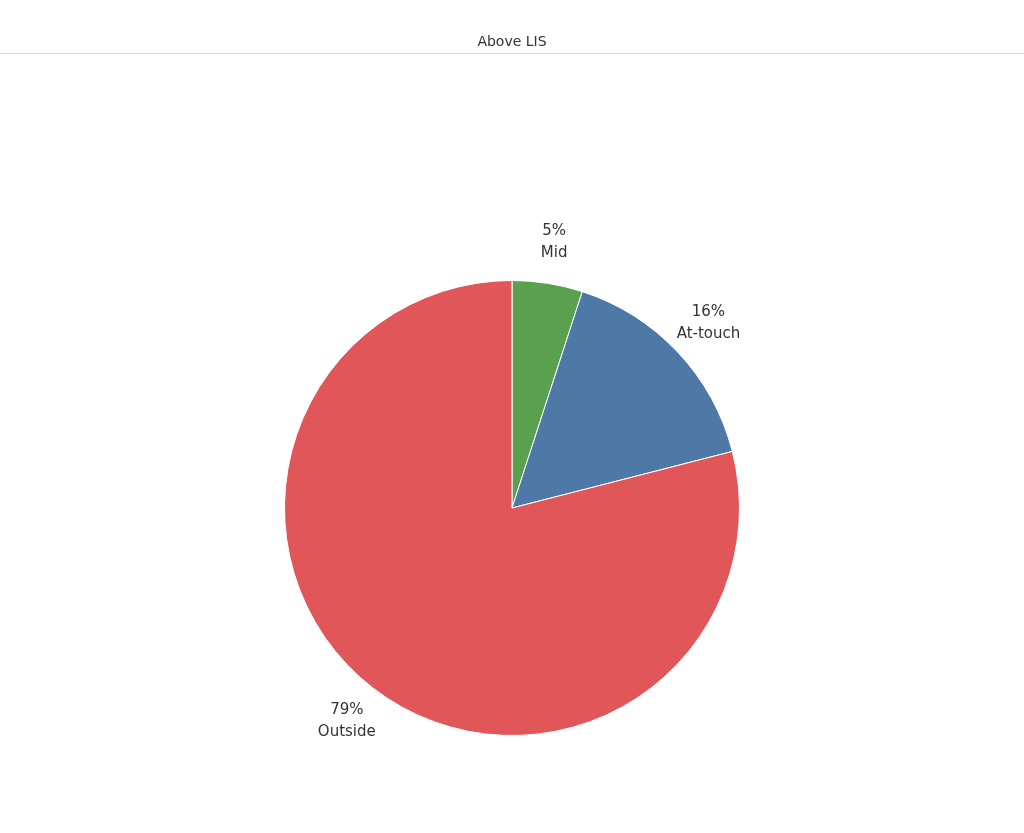 Image resolution: width=1024 pixels, height=833 pixels. Describe the element at coordinates (347, 708) in the screenshot. I see `data-label: 79%` at that location.